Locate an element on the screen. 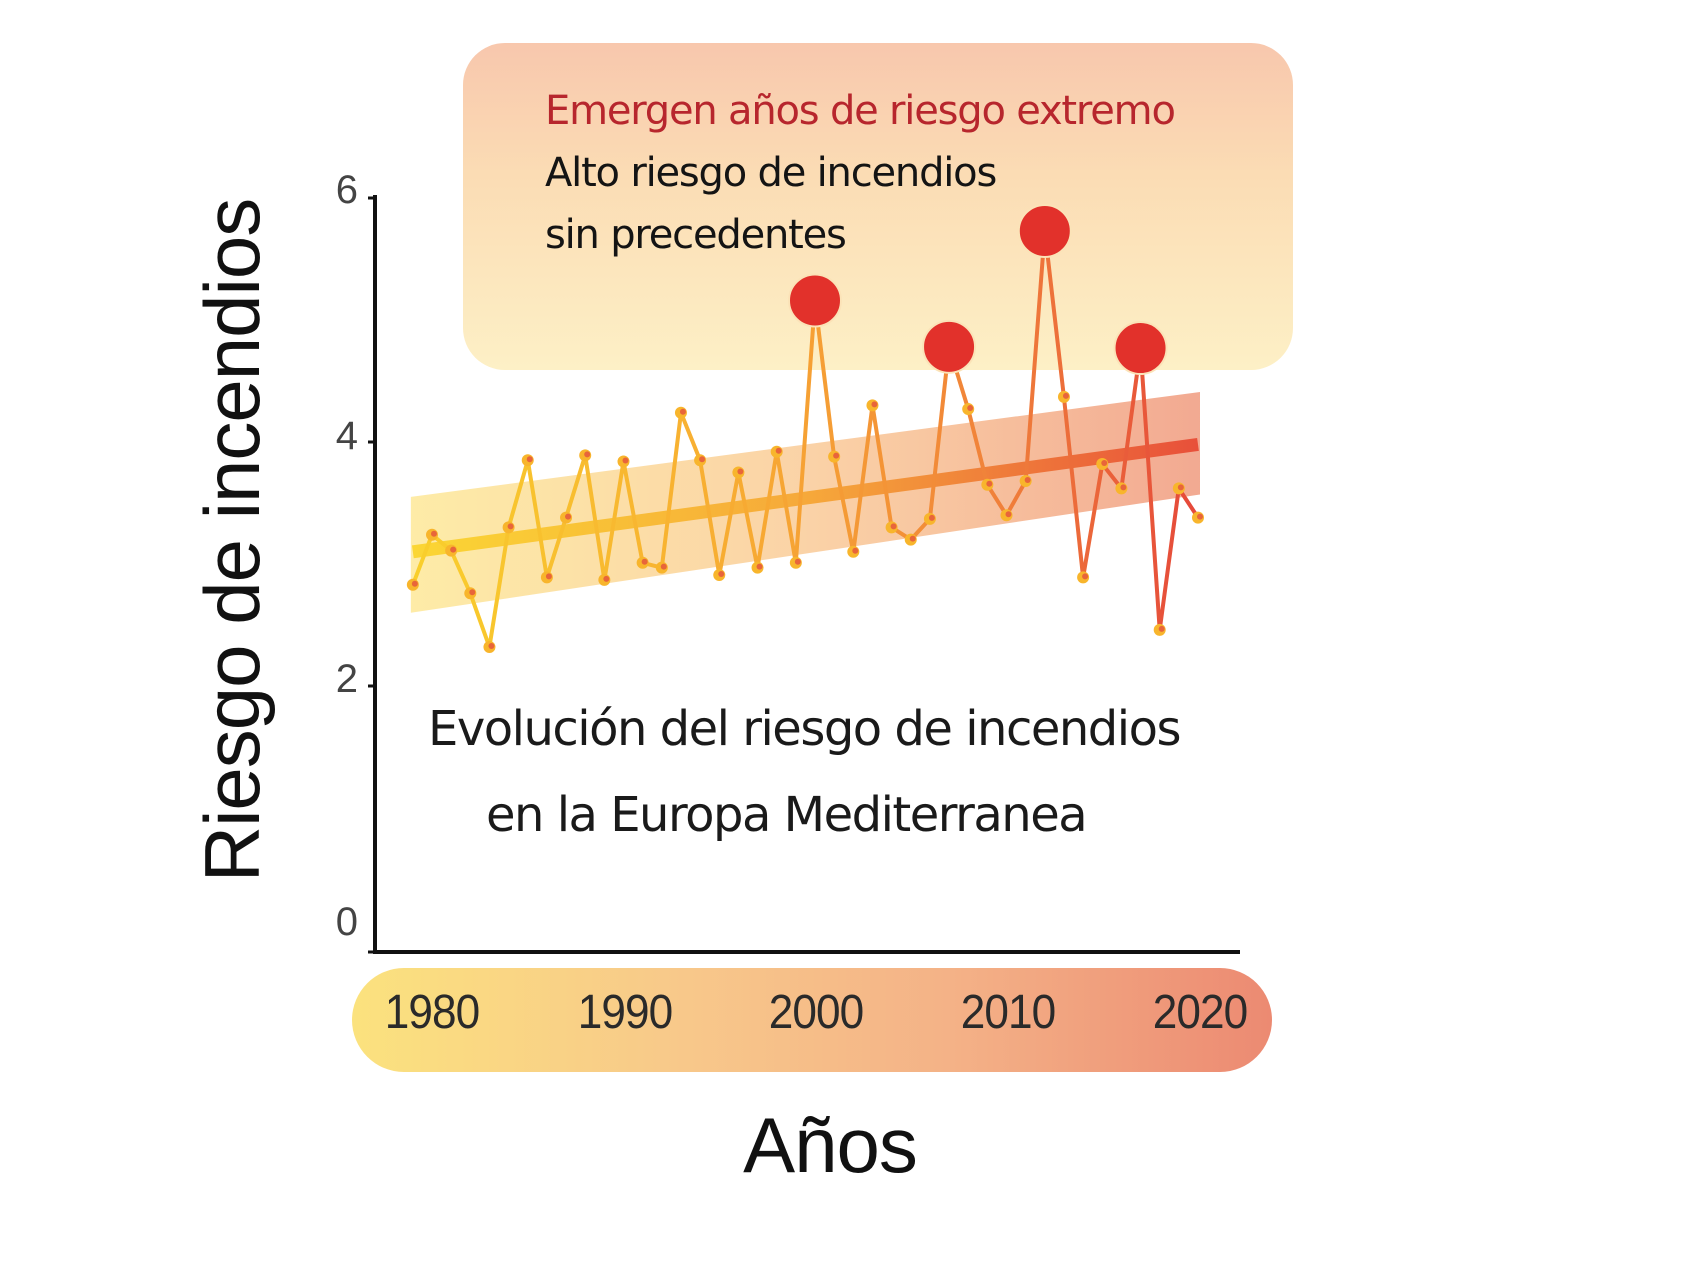  y-tick-label-4: 4 is located at coordinates (346, 436).